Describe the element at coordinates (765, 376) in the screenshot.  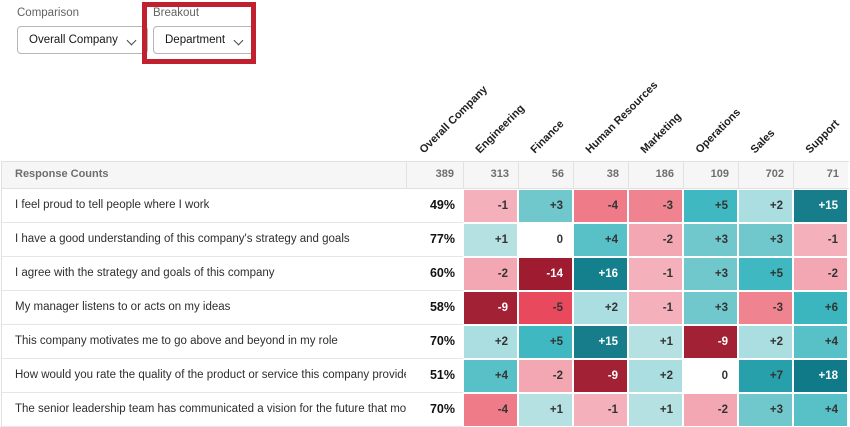
I see `heatmap-cell: +7` at that location.